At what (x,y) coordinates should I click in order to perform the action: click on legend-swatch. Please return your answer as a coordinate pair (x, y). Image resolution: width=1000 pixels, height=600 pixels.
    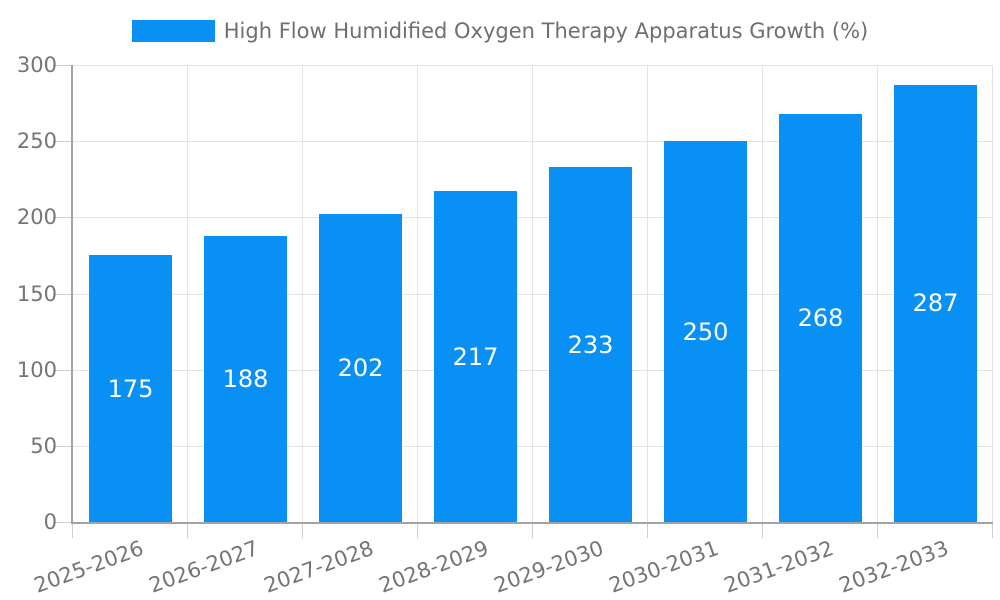
    Looking at the image, I should click on (173, 31).